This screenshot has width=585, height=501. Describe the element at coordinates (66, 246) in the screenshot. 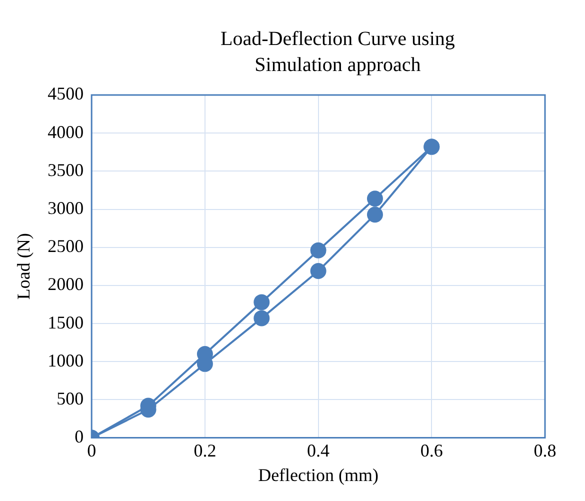

I see `y-tick-label: 2500` at that location.